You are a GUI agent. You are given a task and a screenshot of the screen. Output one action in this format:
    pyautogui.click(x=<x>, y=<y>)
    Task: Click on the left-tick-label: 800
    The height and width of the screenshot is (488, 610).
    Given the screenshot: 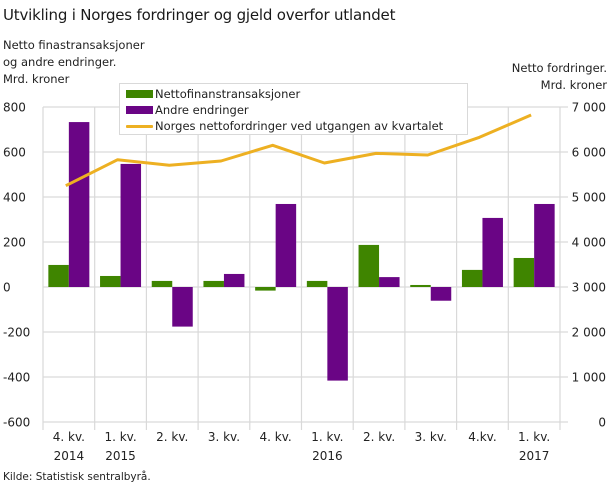 What is the action you would take?
    pyautogui.click(x=14, y=108)
    